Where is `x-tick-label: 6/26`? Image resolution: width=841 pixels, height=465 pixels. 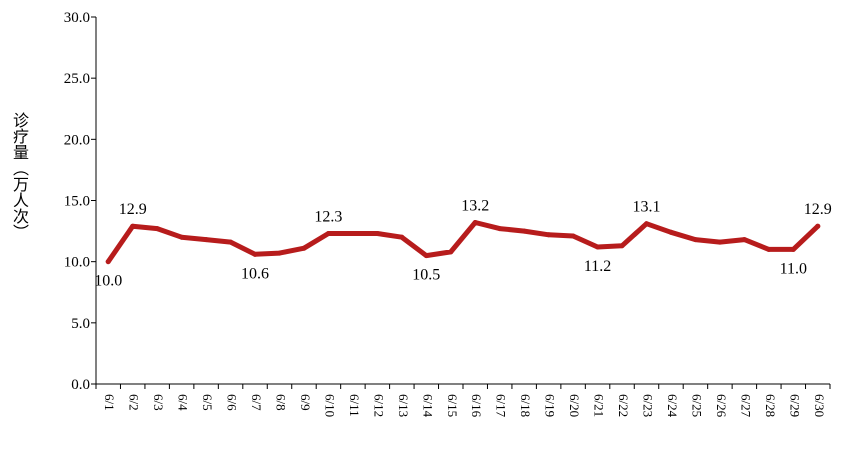 x-tick-label: 6/26 is located at coordinates (721, 406).